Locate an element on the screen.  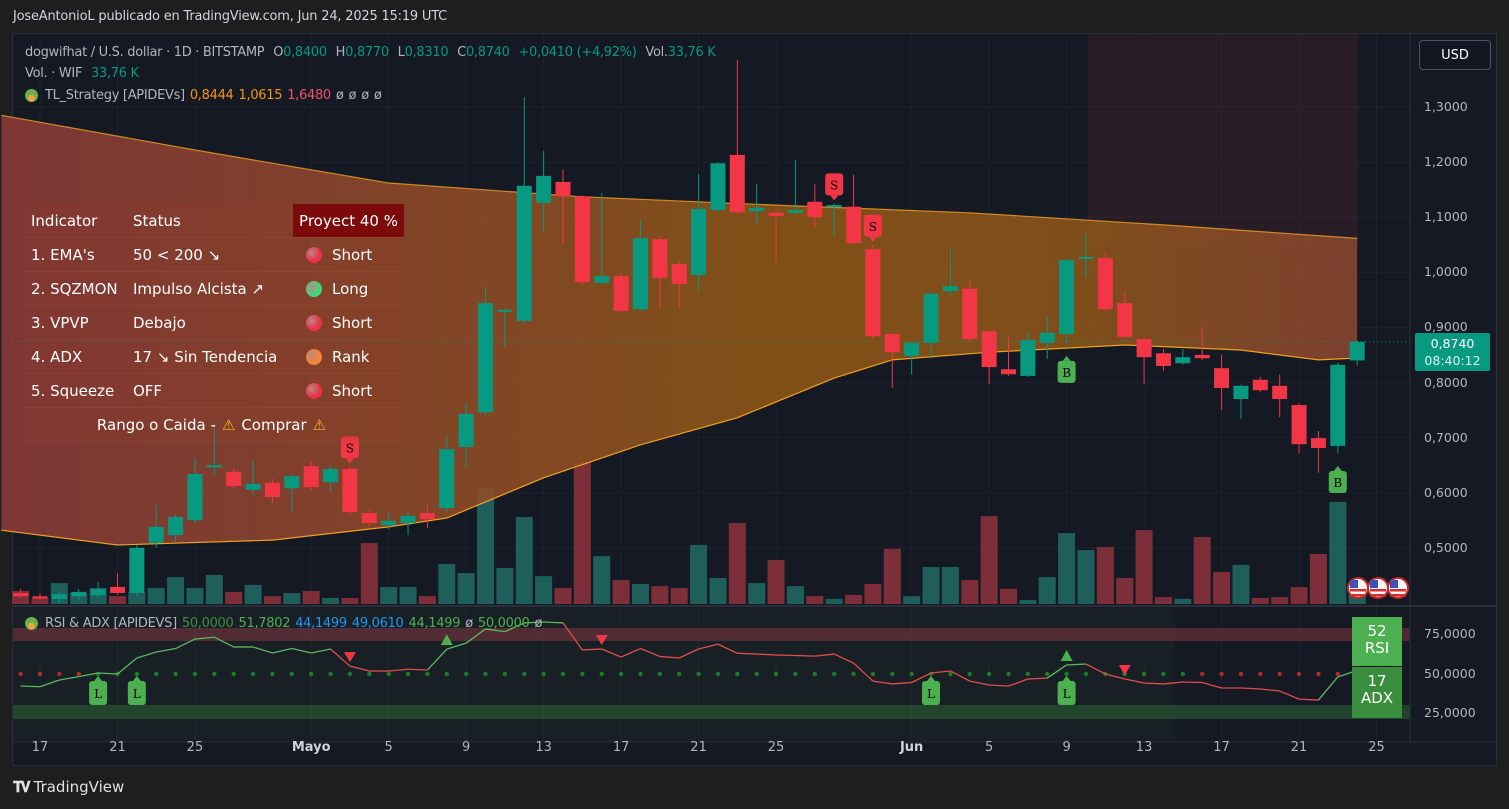
time-tick-label: 17 is located at coordinates (621, 747).